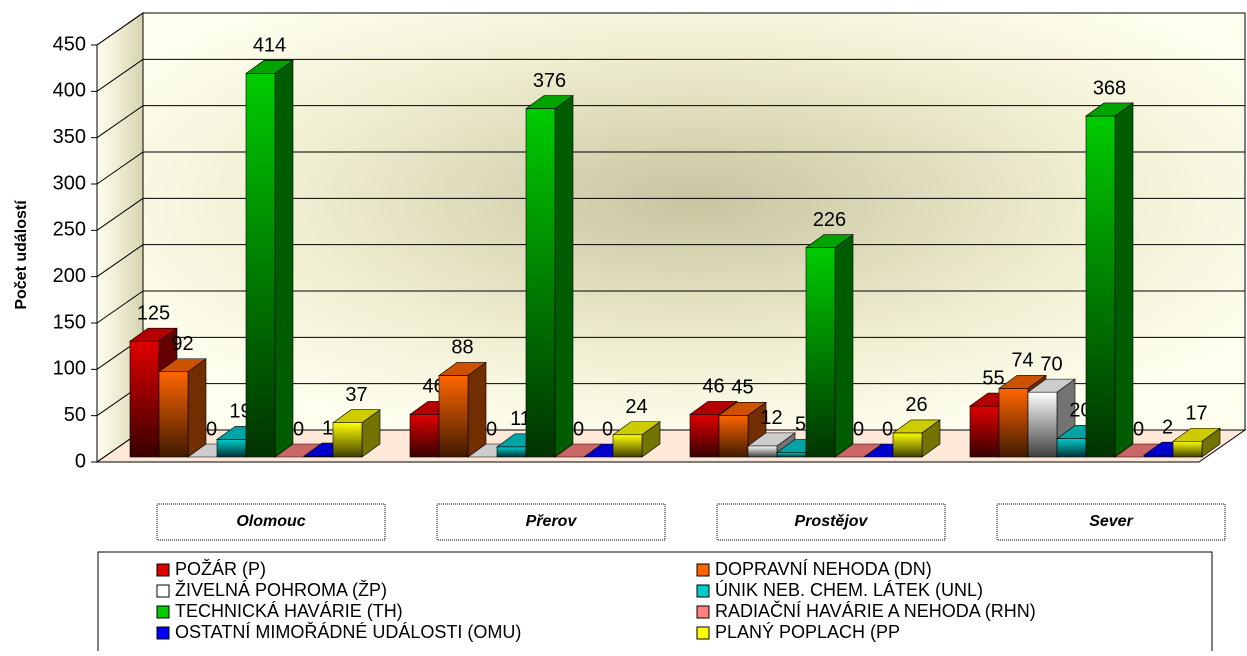 The height and width of the screenshot is (656, 1247). What do you see at coordinates (916, 405) in the screenshot?
I see `value-label: 26` at bounding box center [916, 405].